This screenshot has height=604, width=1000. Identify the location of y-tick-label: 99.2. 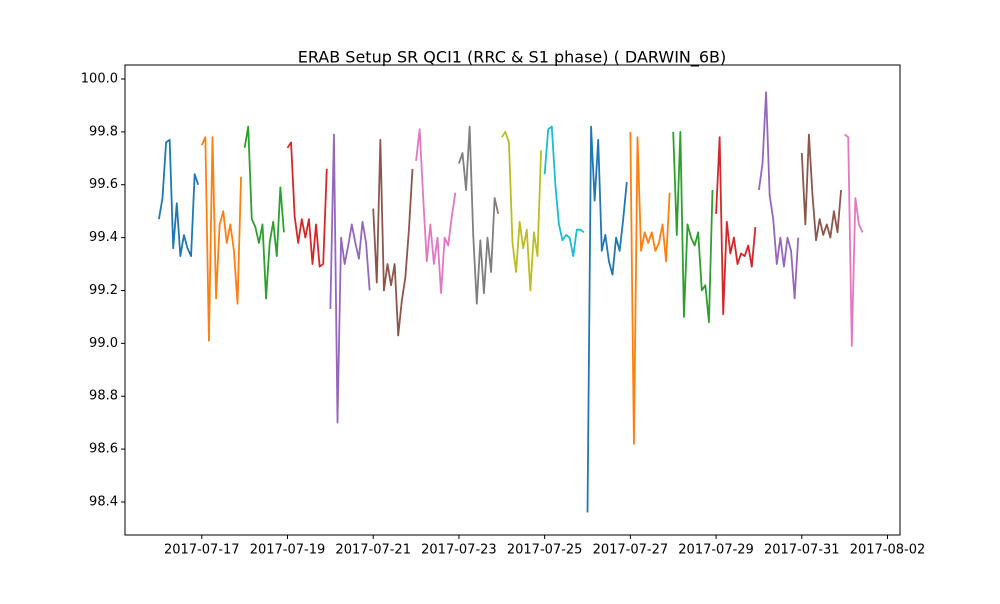
(103, 290).